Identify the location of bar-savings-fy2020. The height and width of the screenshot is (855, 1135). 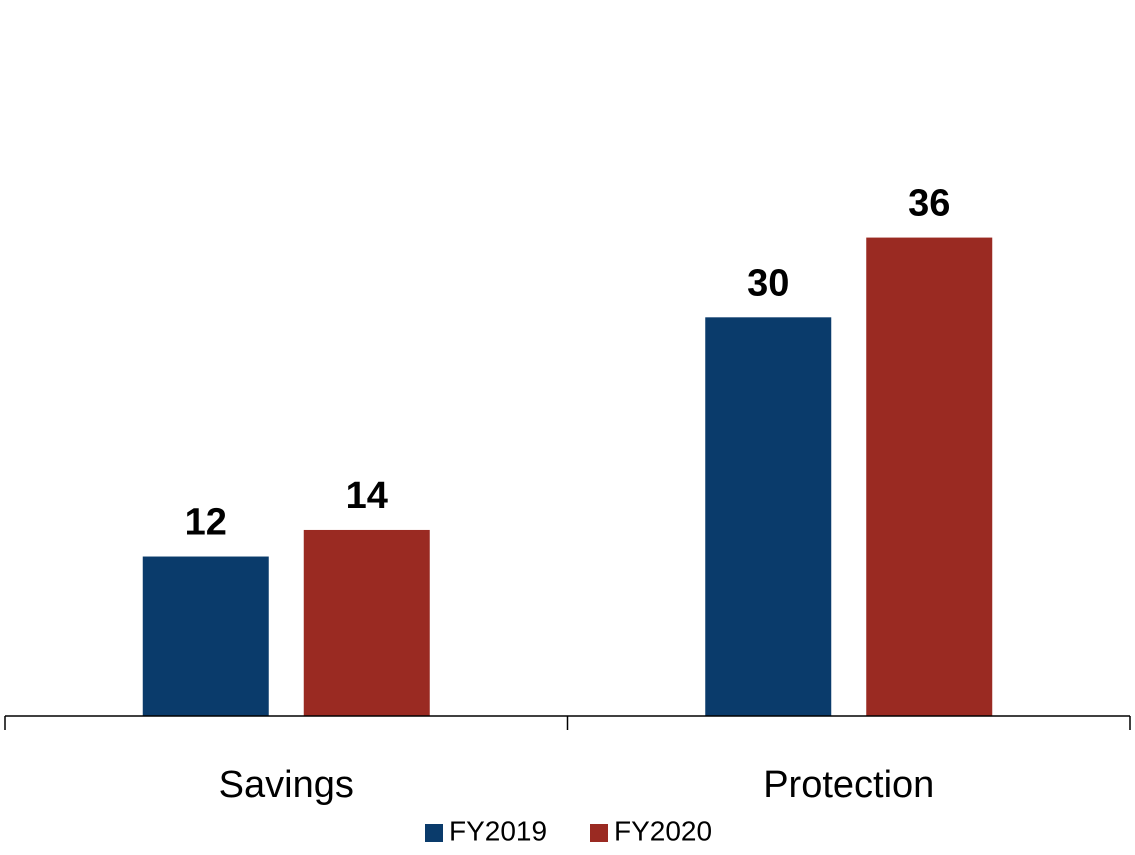
(366, 622).